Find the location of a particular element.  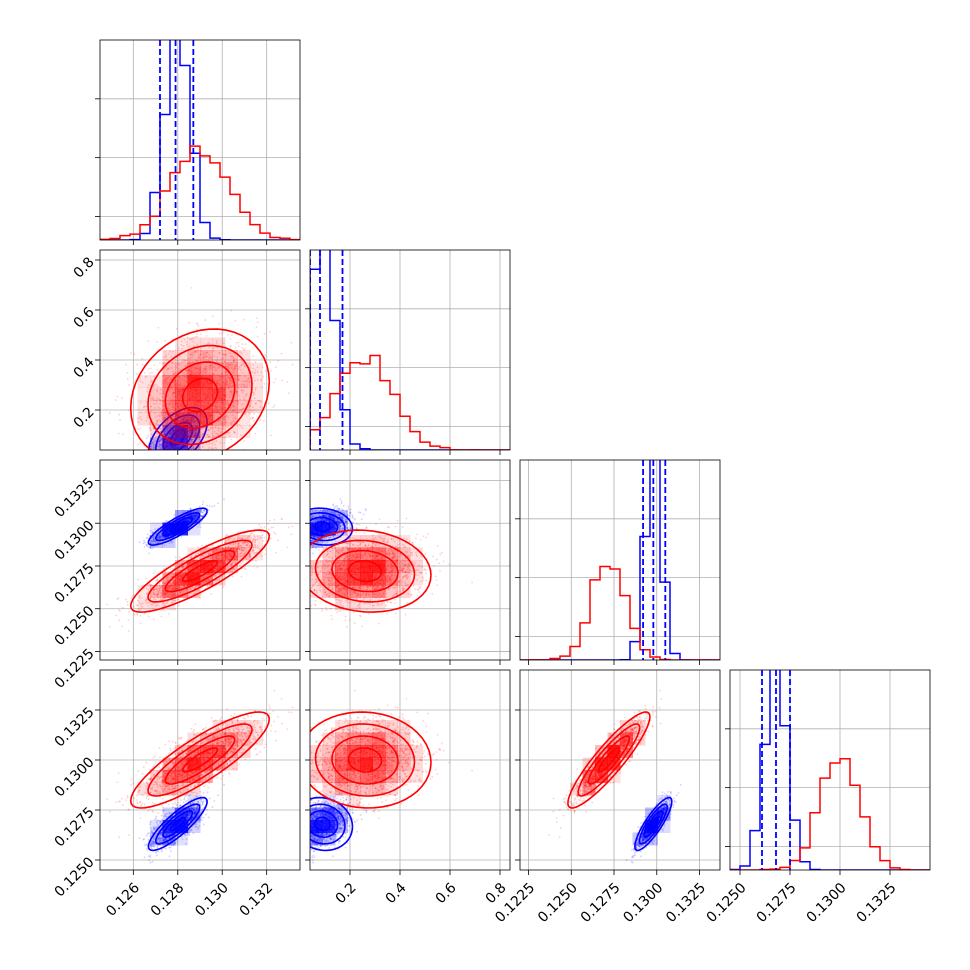

panel-content is located at coordinates (410, 350).